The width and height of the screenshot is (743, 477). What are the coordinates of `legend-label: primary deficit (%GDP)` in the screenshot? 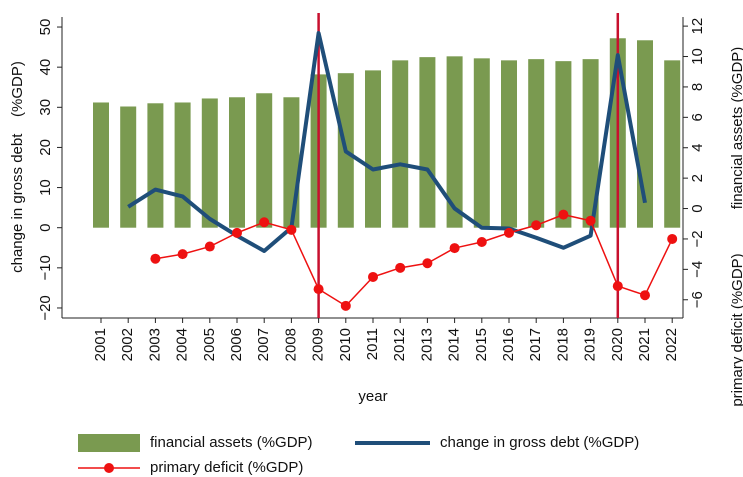 It's located at (226, 467).